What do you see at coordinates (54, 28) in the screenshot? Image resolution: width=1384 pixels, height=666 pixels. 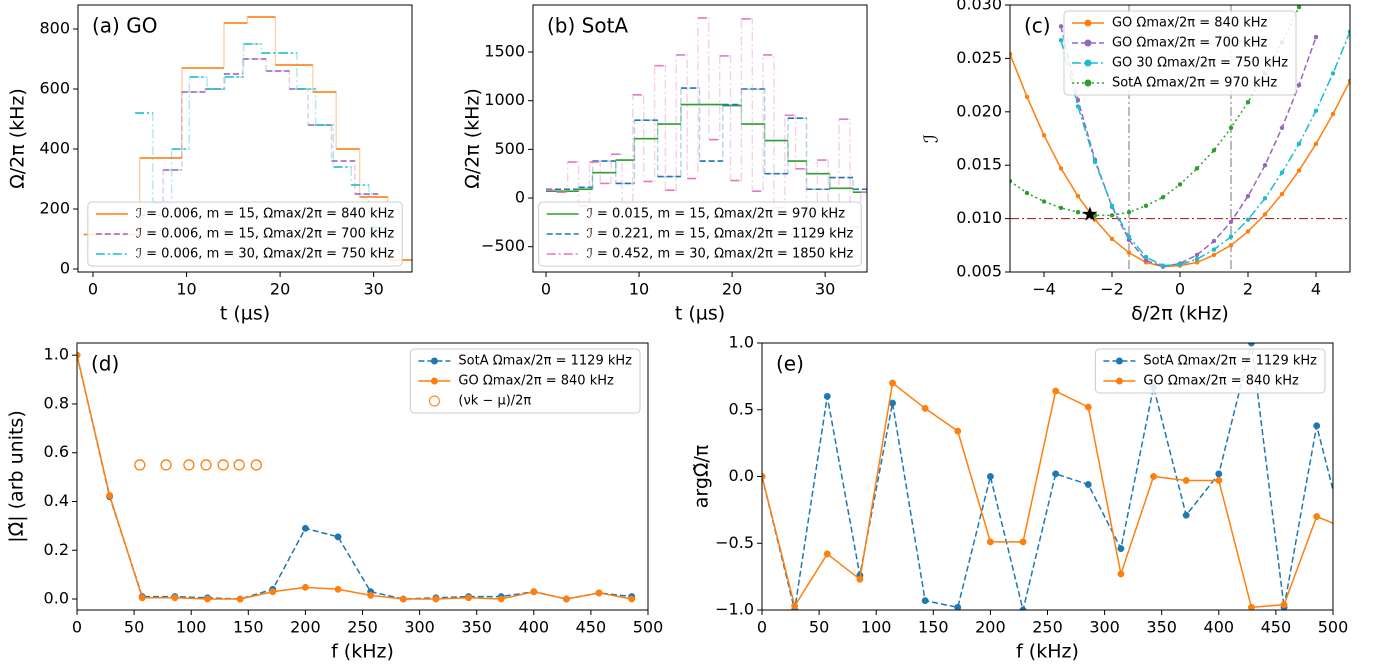 I see `y-tick-label: 800` at bounding box center [54, 28].